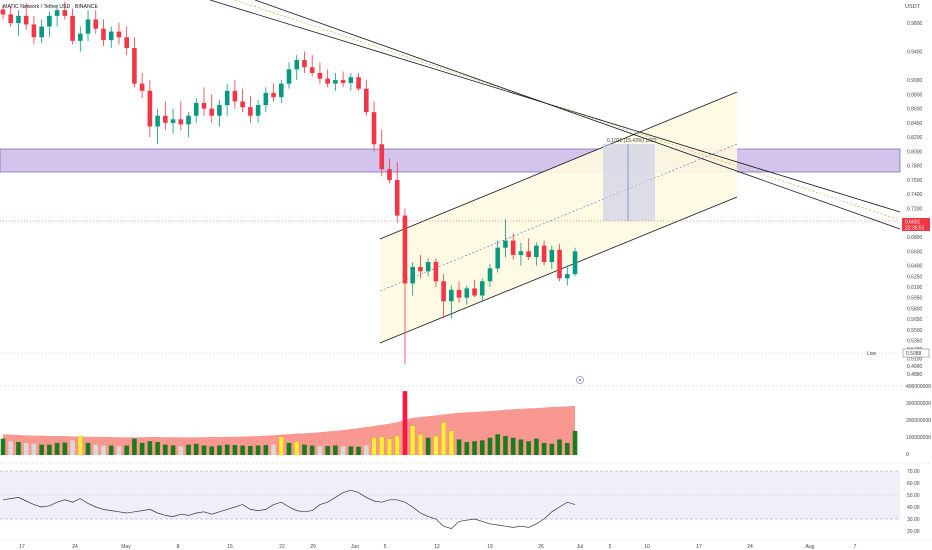  I want to click on time-axis: 17 24 May 8 15 22 29 Jun 5 12 19 26 Jul 5 10 17 24 Aug 7, so click(437, 547).